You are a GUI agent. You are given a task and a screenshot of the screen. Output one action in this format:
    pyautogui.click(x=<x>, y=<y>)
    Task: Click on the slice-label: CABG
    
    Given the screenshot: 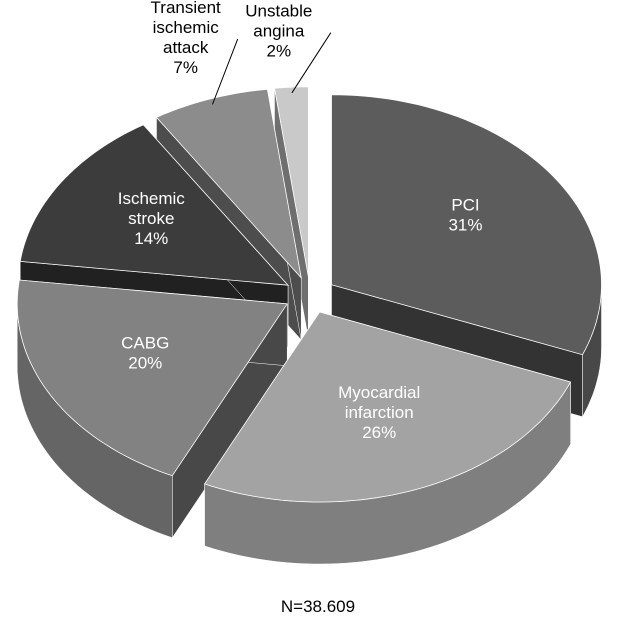 What is the action you would take?
    pyautogui.click(x=145, y=343)
    